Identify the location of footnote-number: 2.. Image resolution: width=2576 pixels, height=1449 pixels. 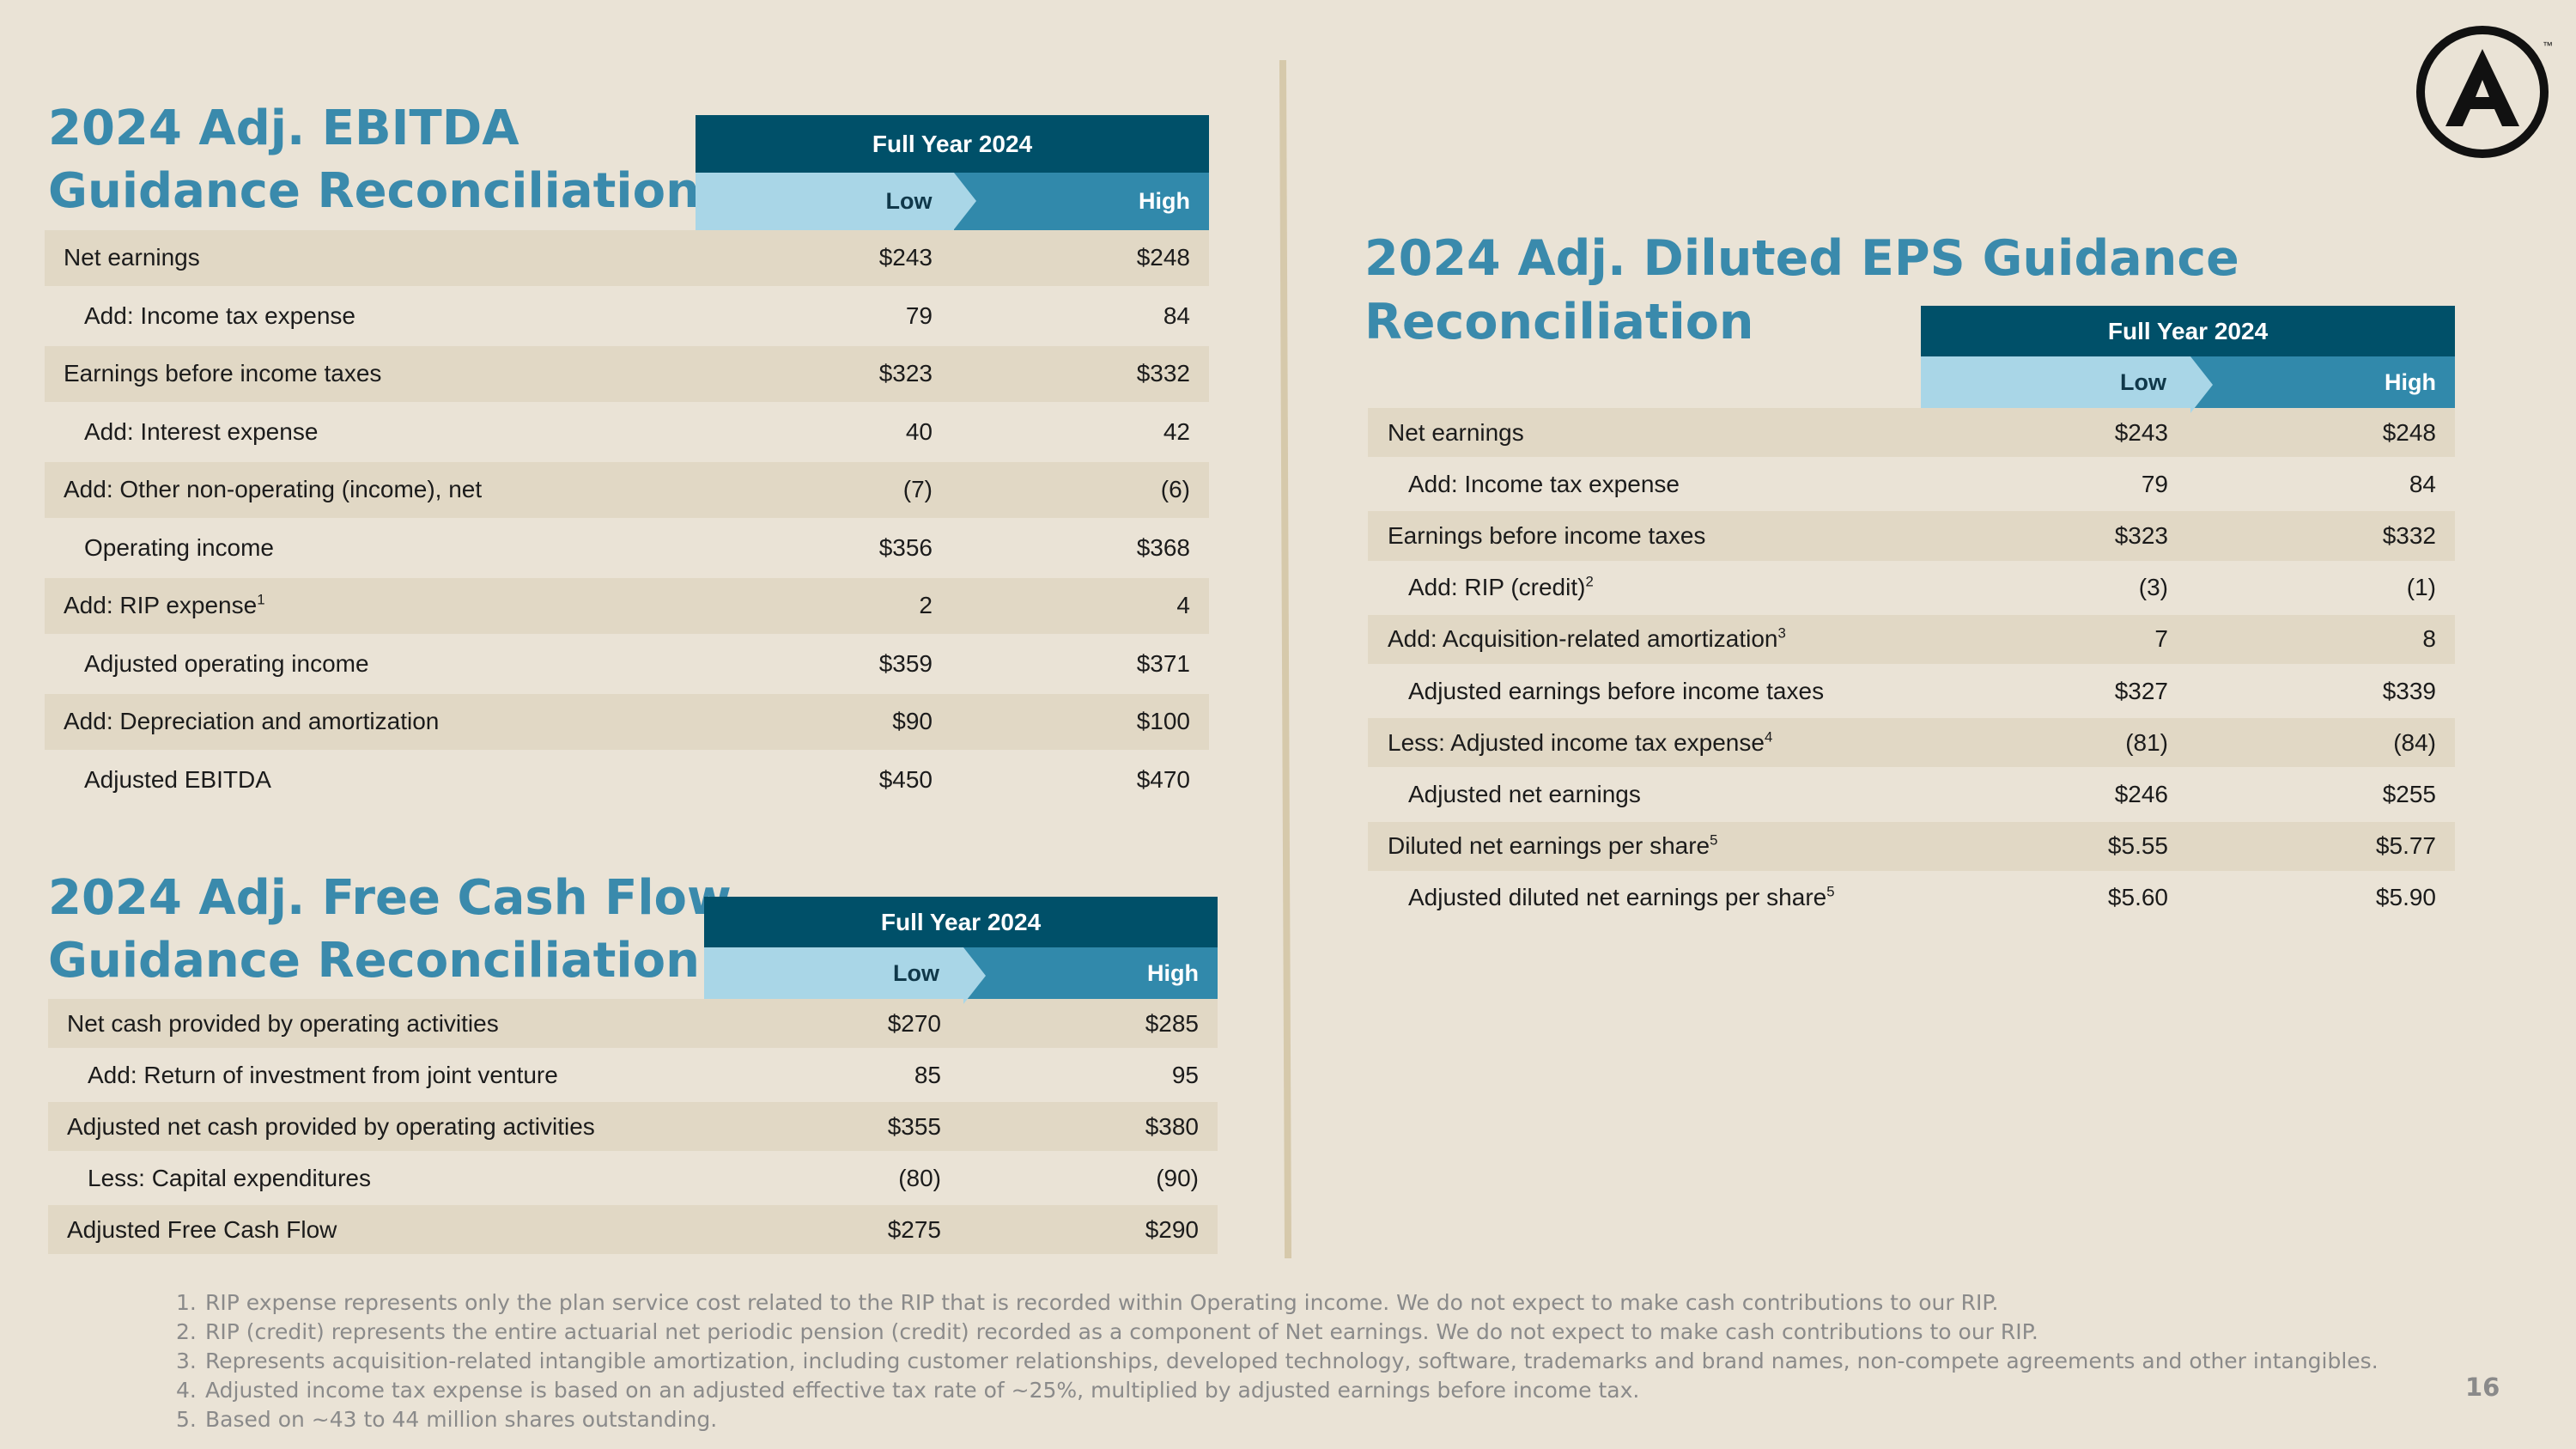
(186, 1331).